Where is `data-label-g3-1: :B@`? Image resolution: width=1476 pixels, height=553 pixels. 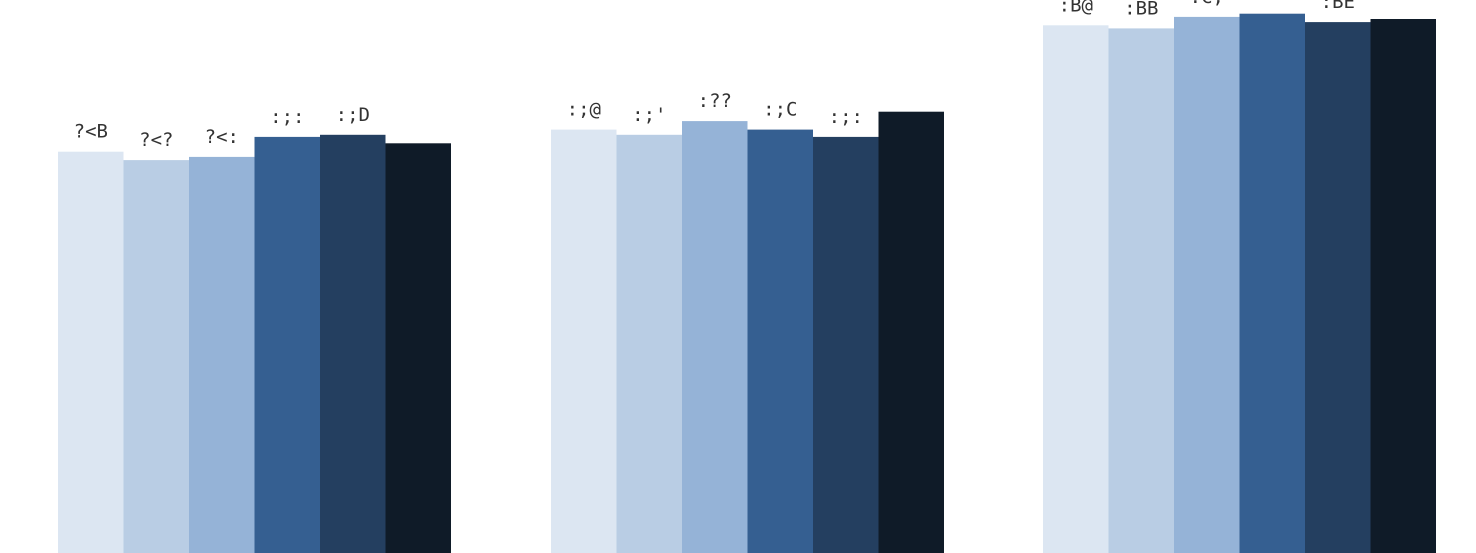 data-label-g3-1: :B@ is located at coordinates (1076, 8).